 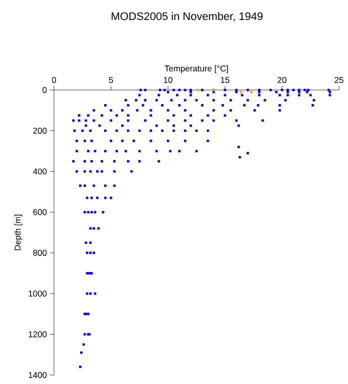 I want to click on y-tick-label: 600, so click(x=40, y=212).